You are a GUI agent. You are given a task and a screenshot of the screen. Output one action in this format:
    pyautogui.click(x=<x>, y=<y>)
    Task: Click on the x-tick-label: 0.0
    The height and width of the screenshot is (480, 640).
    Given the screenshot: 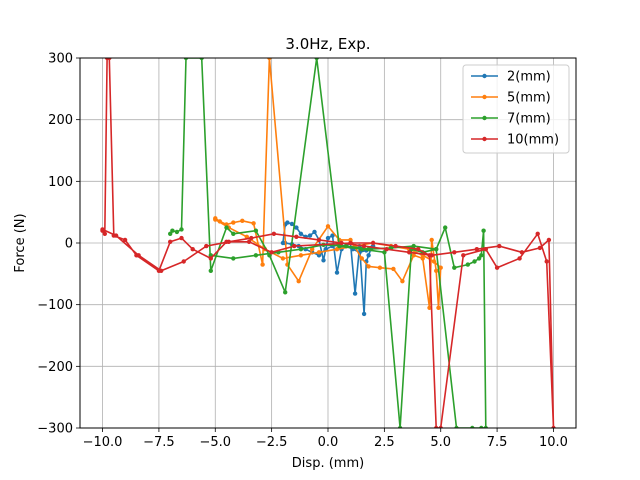 What is the action you would take?
    pyautogui.click(x=328, y=442)
    